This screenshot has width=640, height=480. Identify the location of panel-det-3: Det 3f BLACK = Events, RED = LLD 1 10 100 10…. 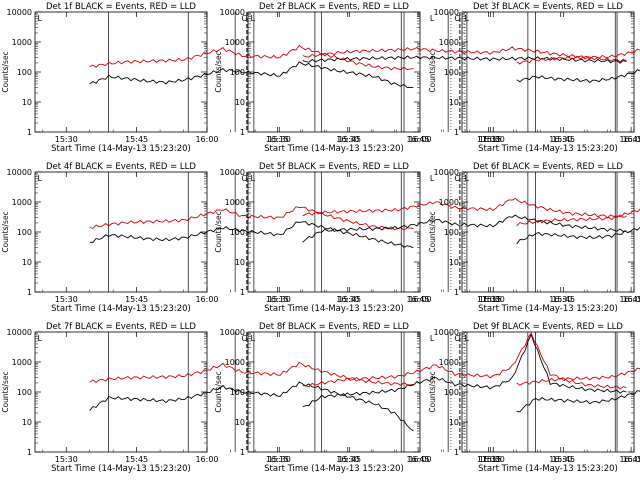
(534, 78).